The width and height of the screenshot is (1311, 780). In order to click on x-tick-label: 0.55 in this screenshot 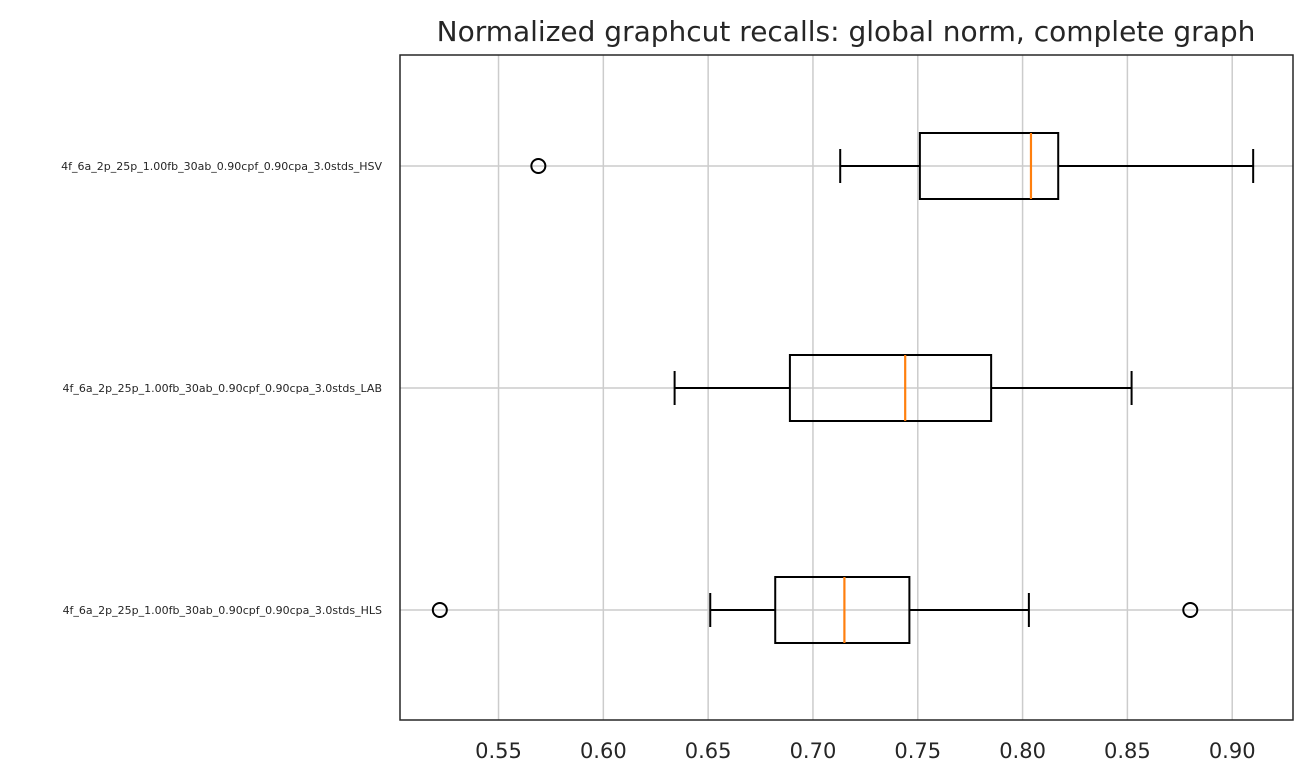, I will do `click(498, 751)`.